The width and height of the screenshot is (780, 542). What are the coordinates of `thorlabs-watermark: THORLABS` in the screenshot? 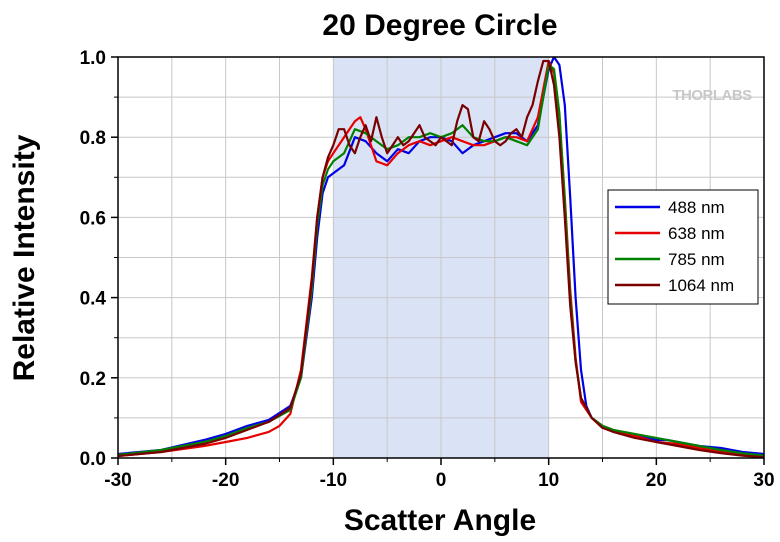 It's located at (712, 95).